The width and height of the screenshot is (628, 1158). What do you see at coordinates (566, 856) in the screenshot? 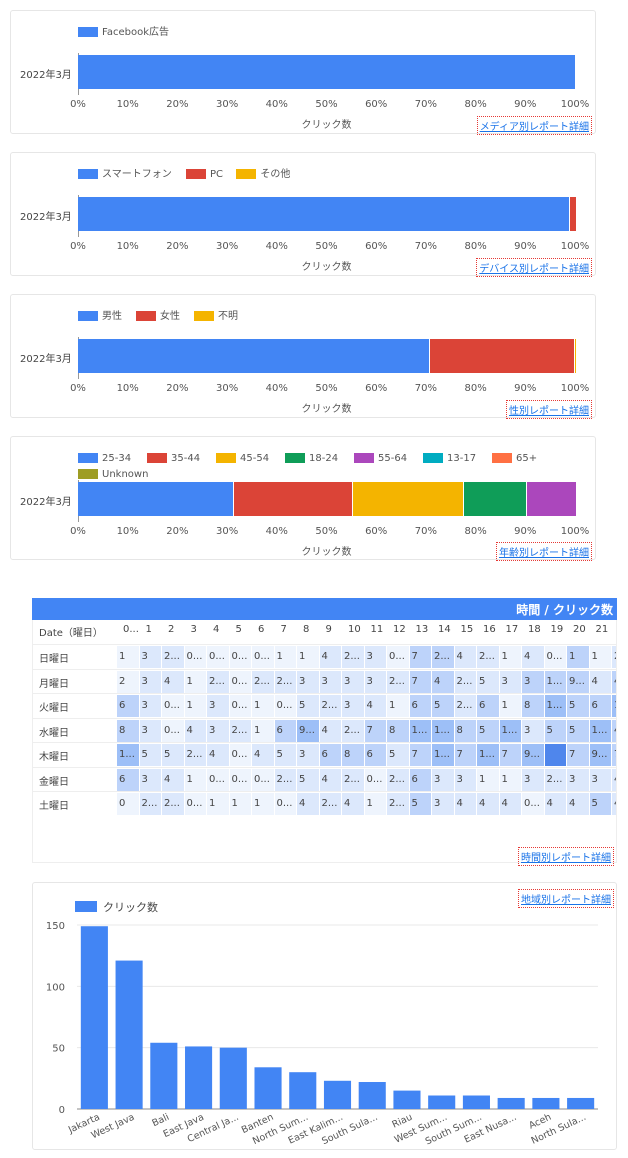
I see `hourly-report-link: 時間別レポート詳細` at bounding box center [566, 856].